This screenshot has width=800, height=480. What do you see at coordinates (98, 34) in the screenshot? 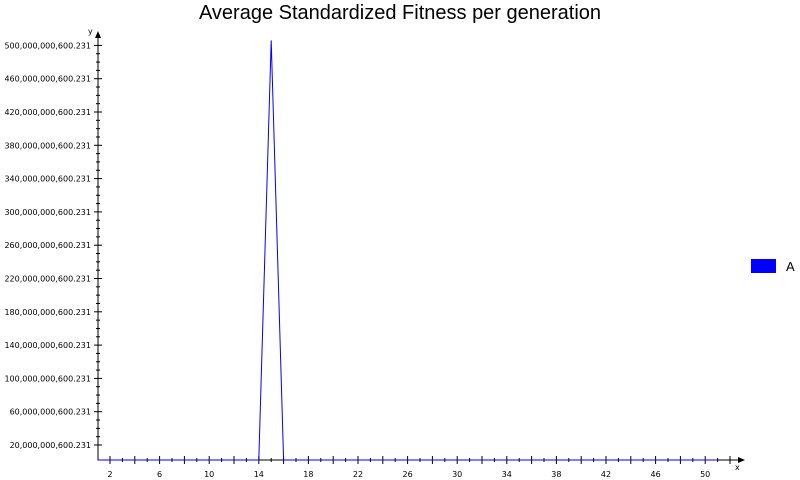
I see `y-axis-arrow` at bounding box center [98, 34].